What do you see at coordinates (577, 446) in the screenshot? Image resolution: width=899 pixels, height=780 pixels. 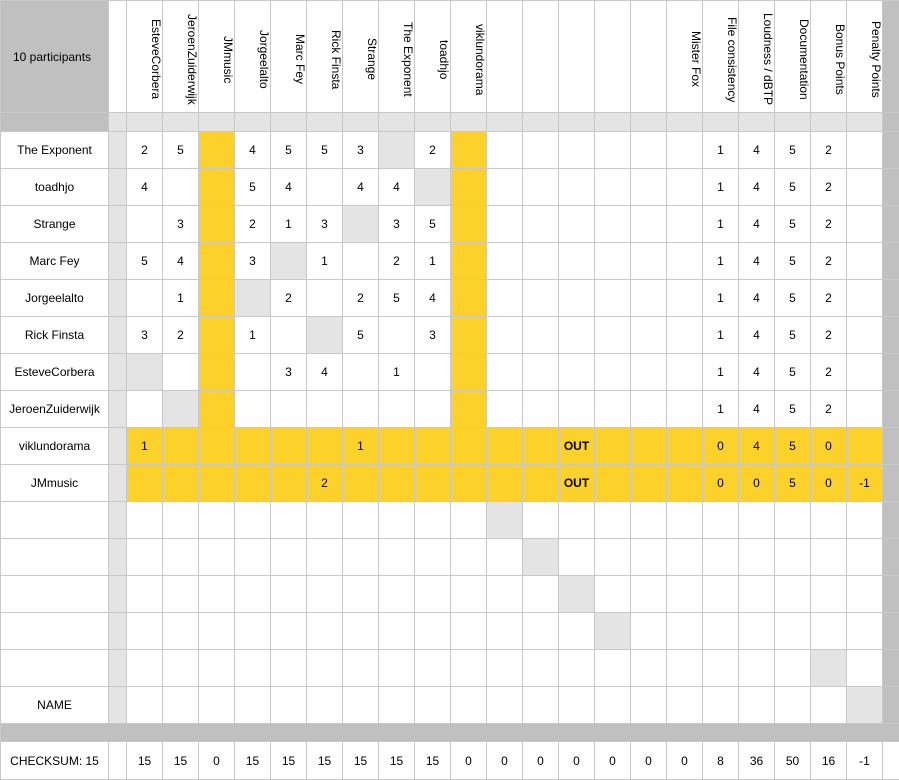 I see `score-cell: OUT` at bounding box center [577, 446].